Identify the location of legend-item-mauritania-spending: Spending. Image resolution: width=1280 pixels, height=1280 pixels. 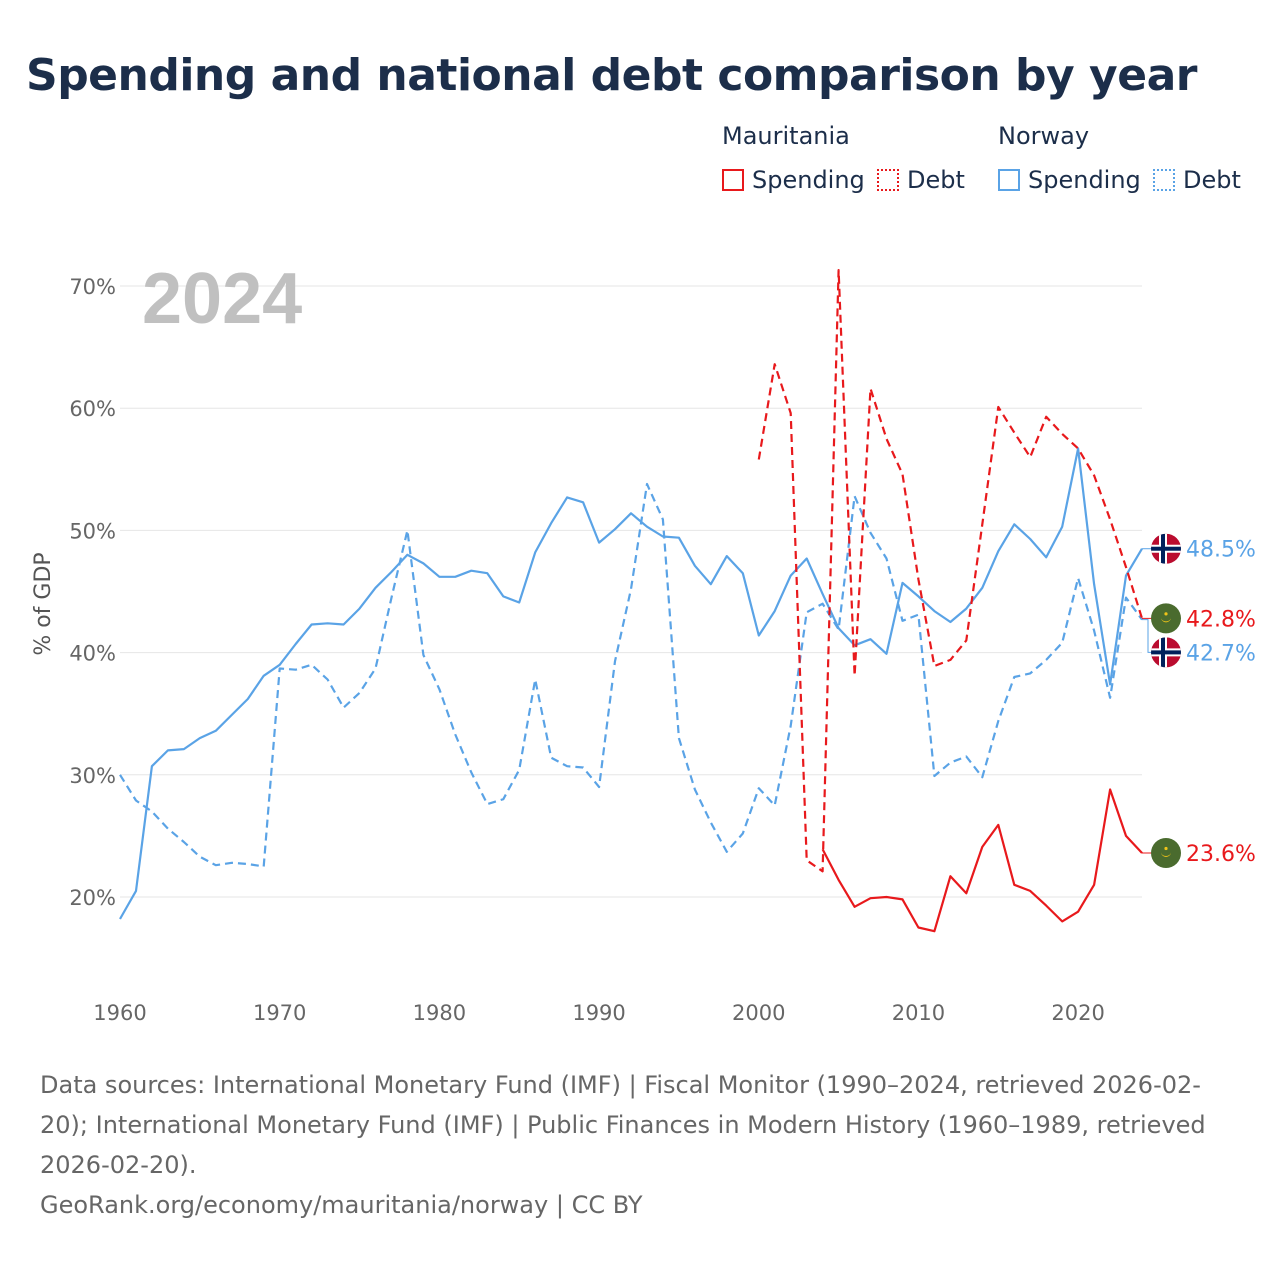
(793, 180).